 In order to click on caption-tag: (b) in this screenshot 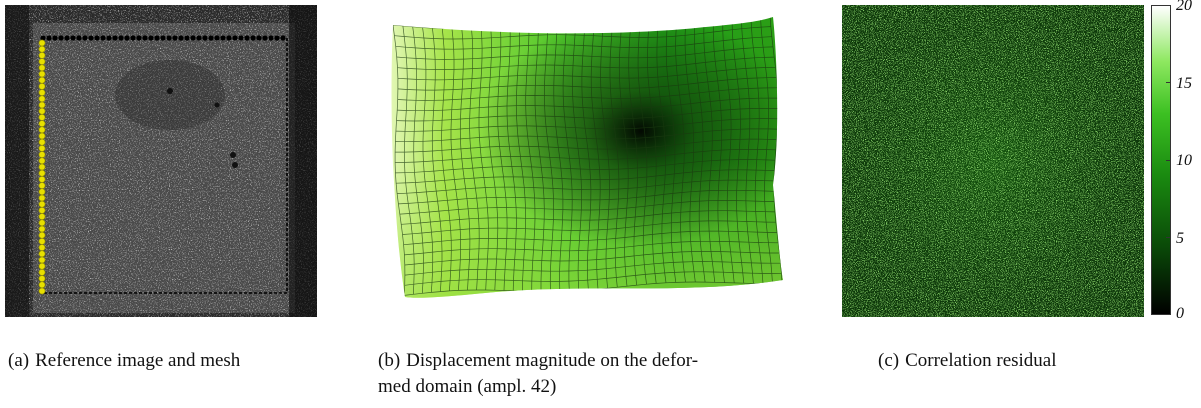, I will do `click(389, 360)`.